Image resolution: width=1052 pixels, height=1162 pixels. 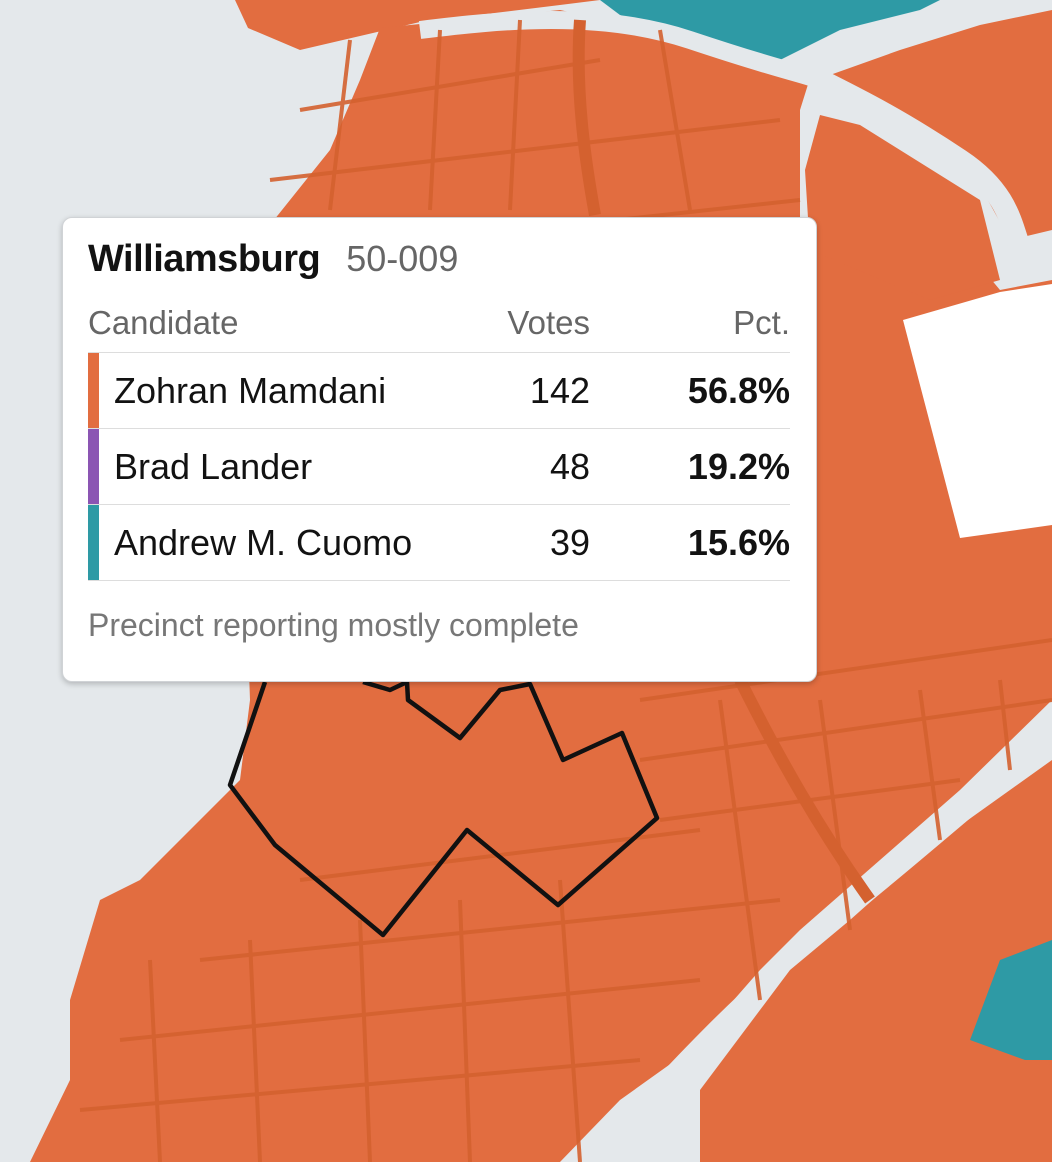 I want to click on results-table-header: Candidate Votes Pct., so click(x=439, y=323).